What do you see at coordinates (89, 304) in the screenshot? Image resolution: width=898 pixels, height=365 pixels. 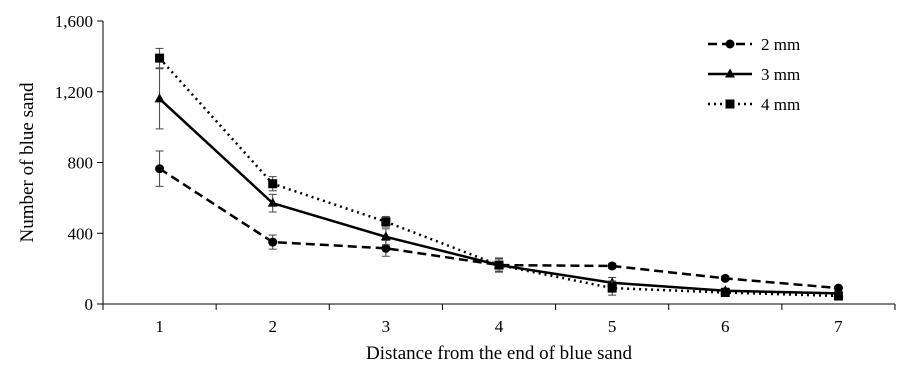 I see `y-tick-label: 0` at bounding box center [89, 304].